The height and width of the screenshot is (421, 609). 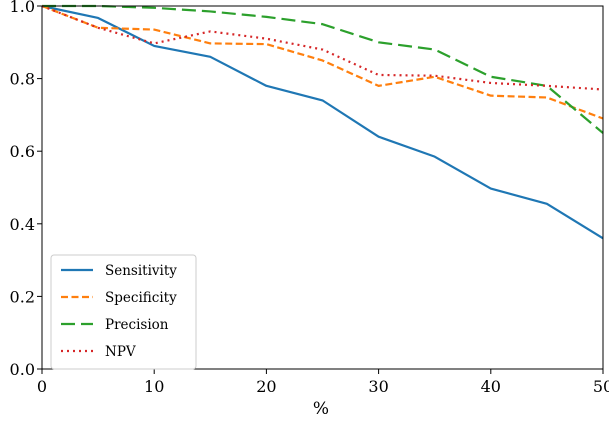 What do you see at coordinates (154, 386) in the screenshot?
I see `x-tick-label: 10` at bounding box center [154, 386].